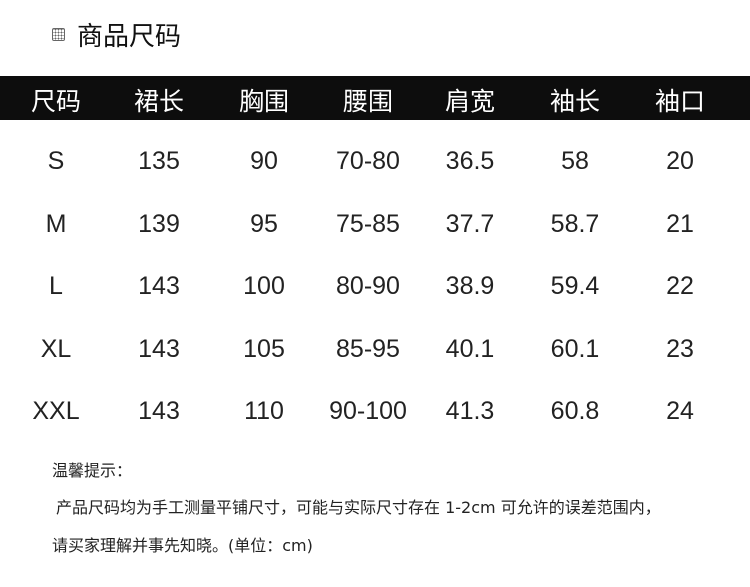 This screenshot has width=750, height=587. I want to click on table-cell: 36.5, so click(470, 161).